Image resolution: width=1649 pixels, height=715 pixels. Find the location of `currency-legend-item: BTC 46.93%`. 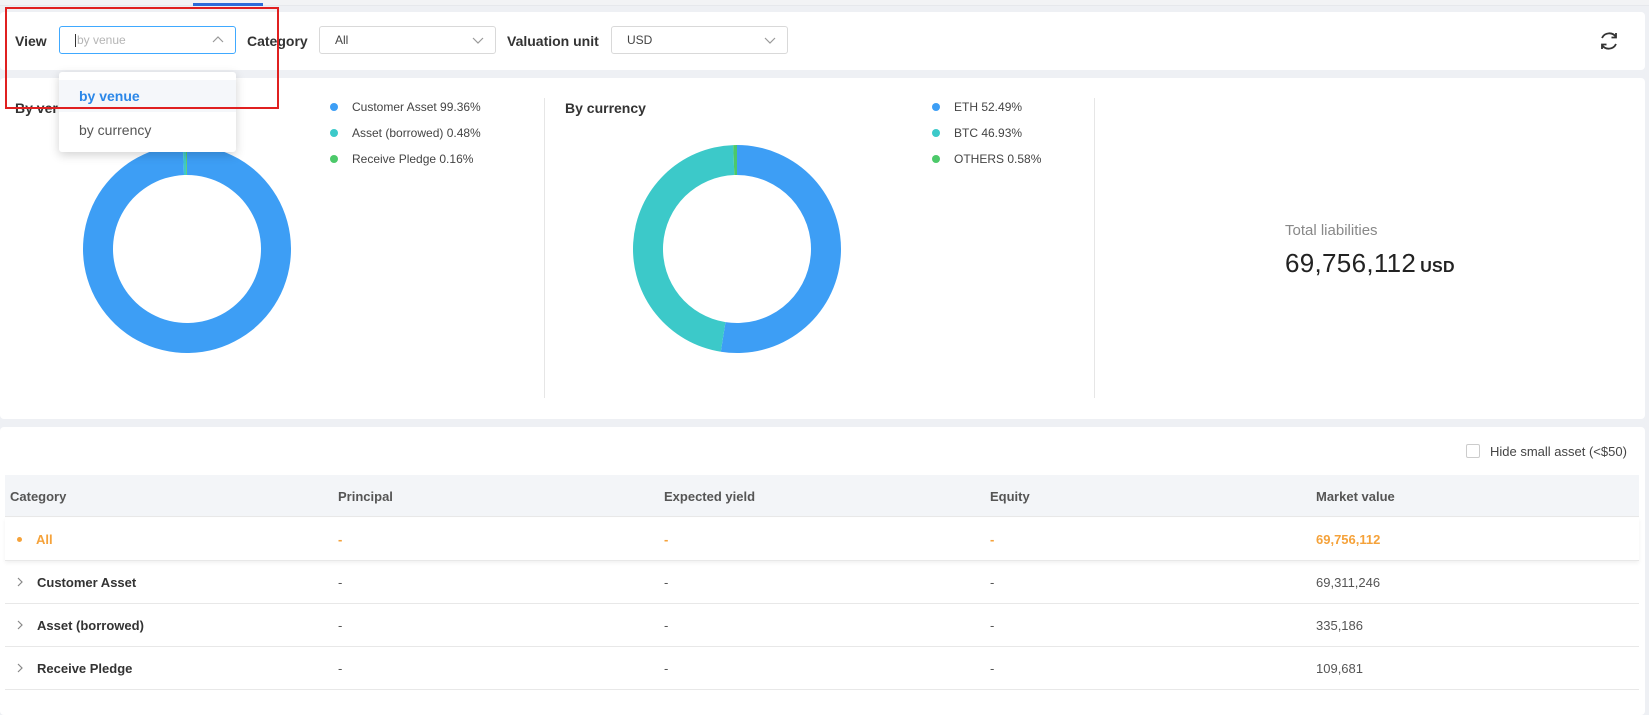

currency-legend-item: BTC 46.93% is located at coordinates (977, 133).